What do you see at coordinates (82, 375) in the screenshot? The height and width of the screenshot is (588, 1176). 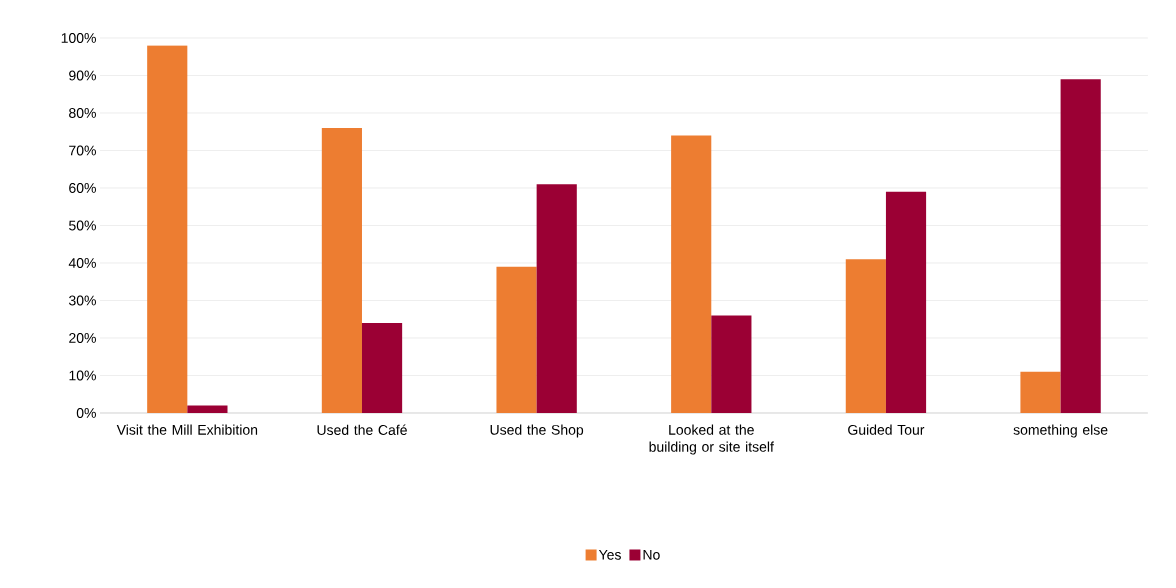 I see `y-tick-label: 10%` at bounding box center [82, 375].